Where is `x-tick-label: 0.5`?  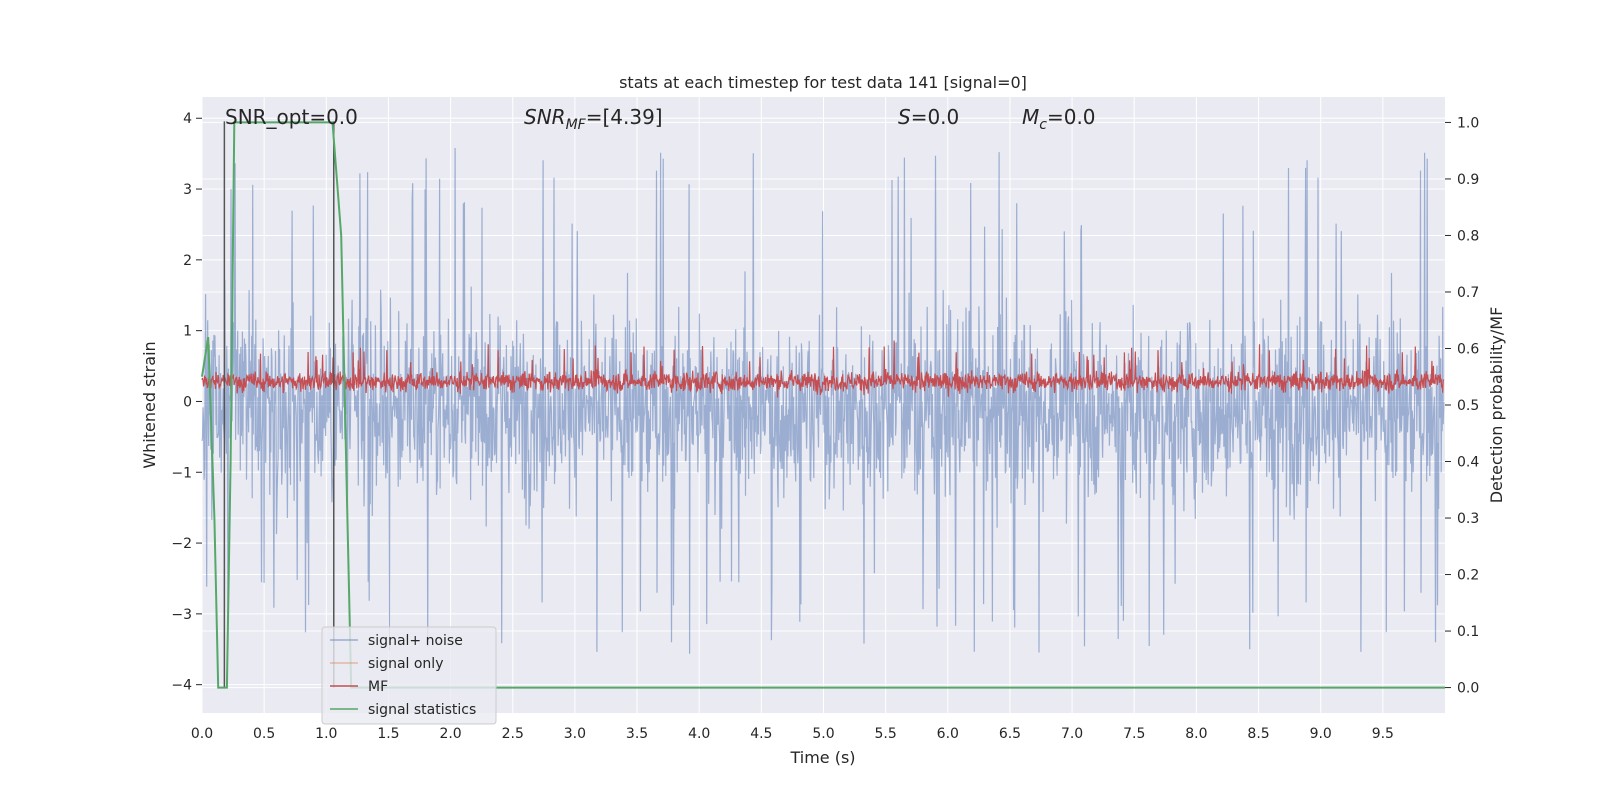 x-tick-label: 0.5 is located at coordinates (264, 734).